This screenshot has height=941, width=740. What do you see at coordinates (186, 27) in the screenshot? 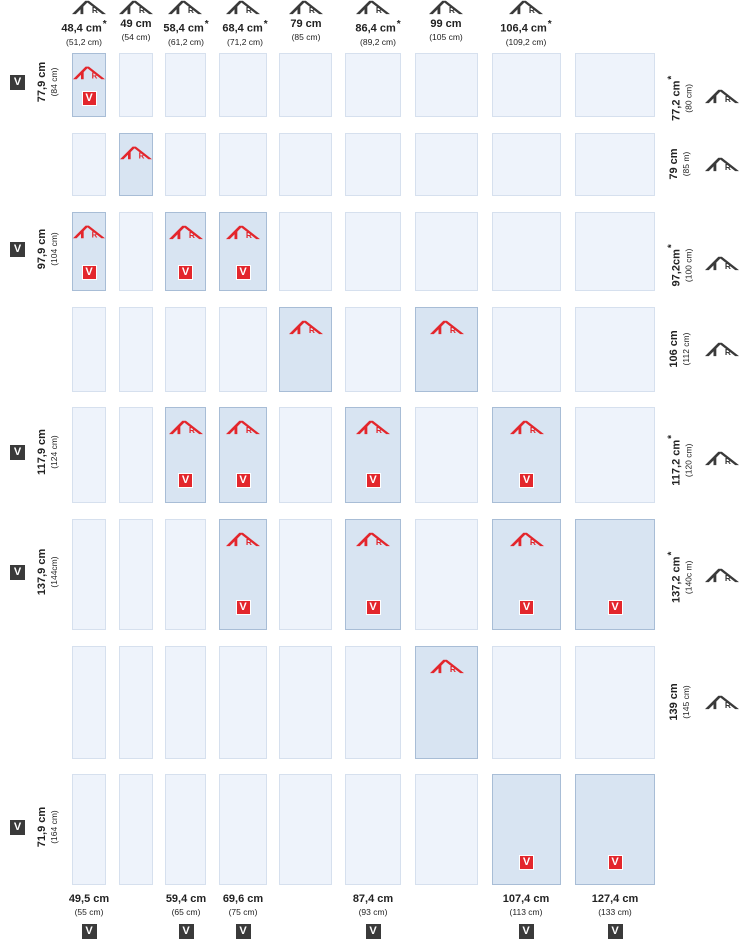
I see `width-value: 58,4 cm*` at bounding box center [186, 27].